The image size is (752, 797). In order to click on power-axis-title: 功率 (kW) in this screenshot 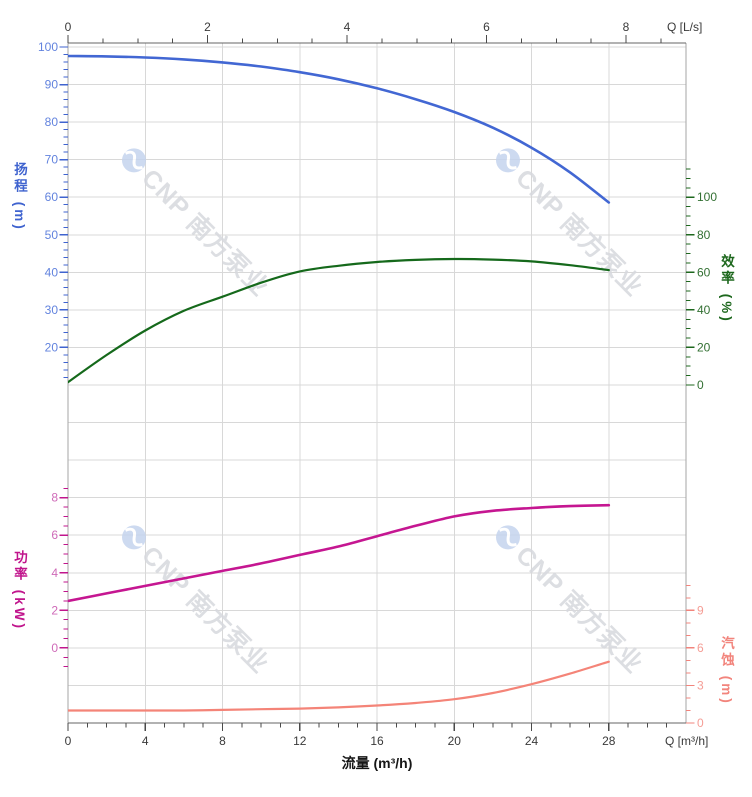, I will do `click(19, 590)`.